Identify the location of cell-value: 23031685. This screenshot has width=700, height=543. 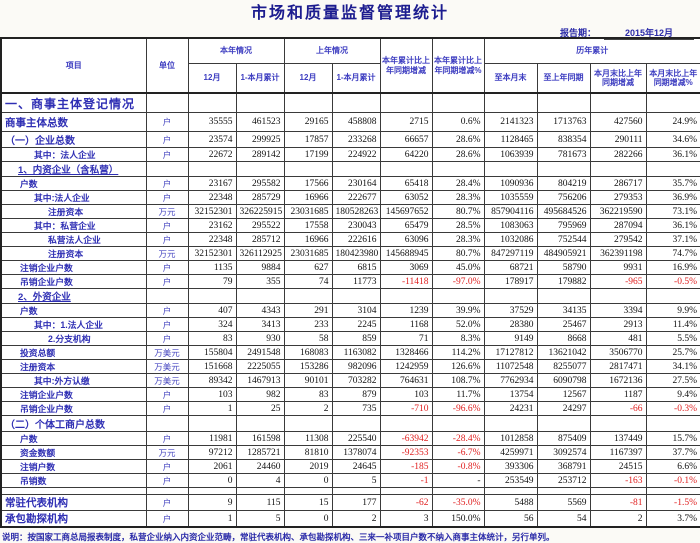
(308, 211).